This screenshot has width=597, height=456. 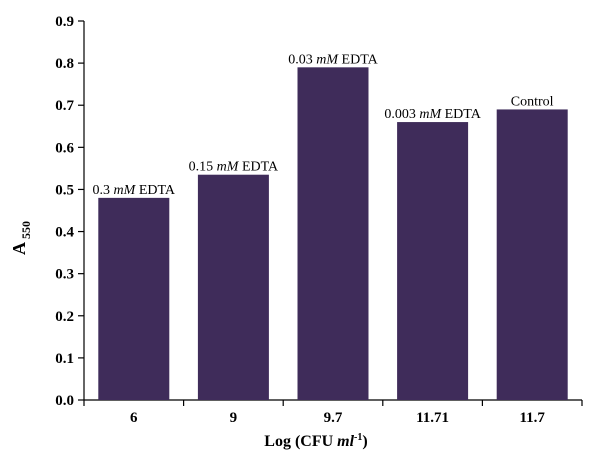 I want to click on x-axis-title-sup: -1, so click(x=358, y=437).